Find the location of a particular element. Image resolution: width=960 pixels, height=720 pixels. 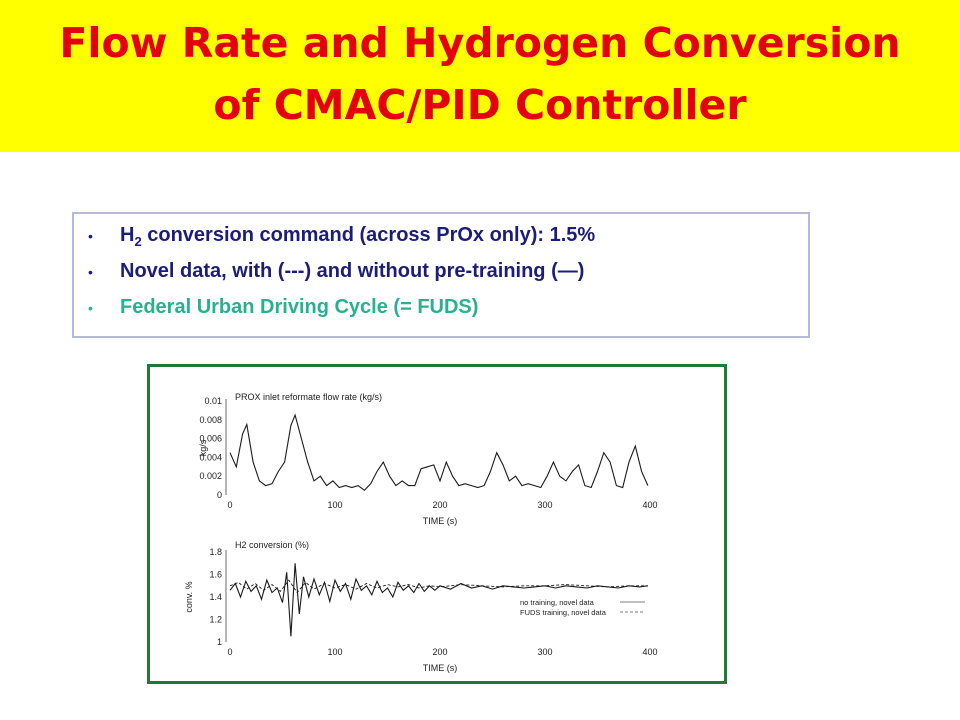

chart2-ytick-label: 1.8 is located at coordinates (215, 552).